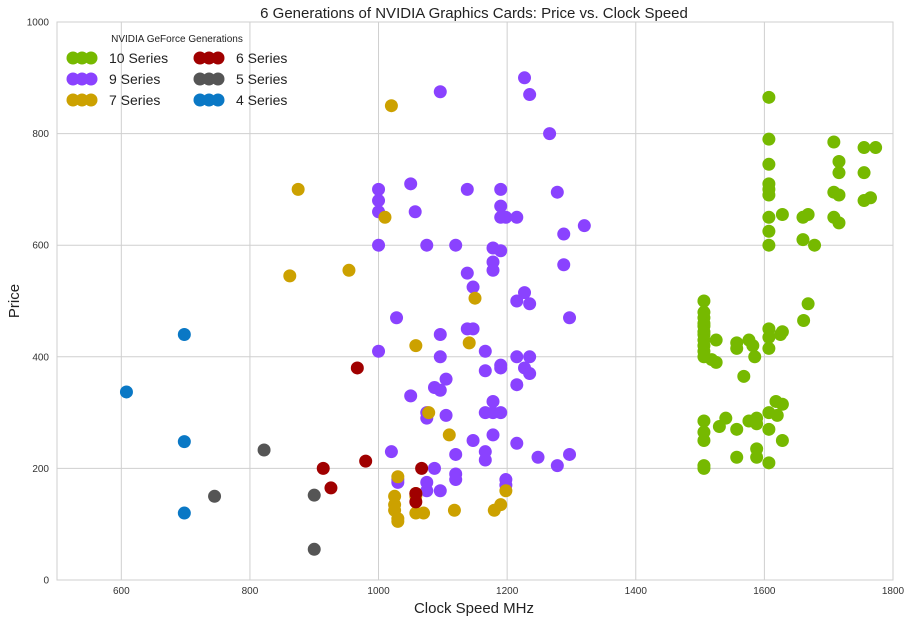 Image resolution: width=911 pixels, height=623 pixels. Describe the element at coordinates (261, 100) in the screenshot. I see `legend-label: 4 Series` at that location.